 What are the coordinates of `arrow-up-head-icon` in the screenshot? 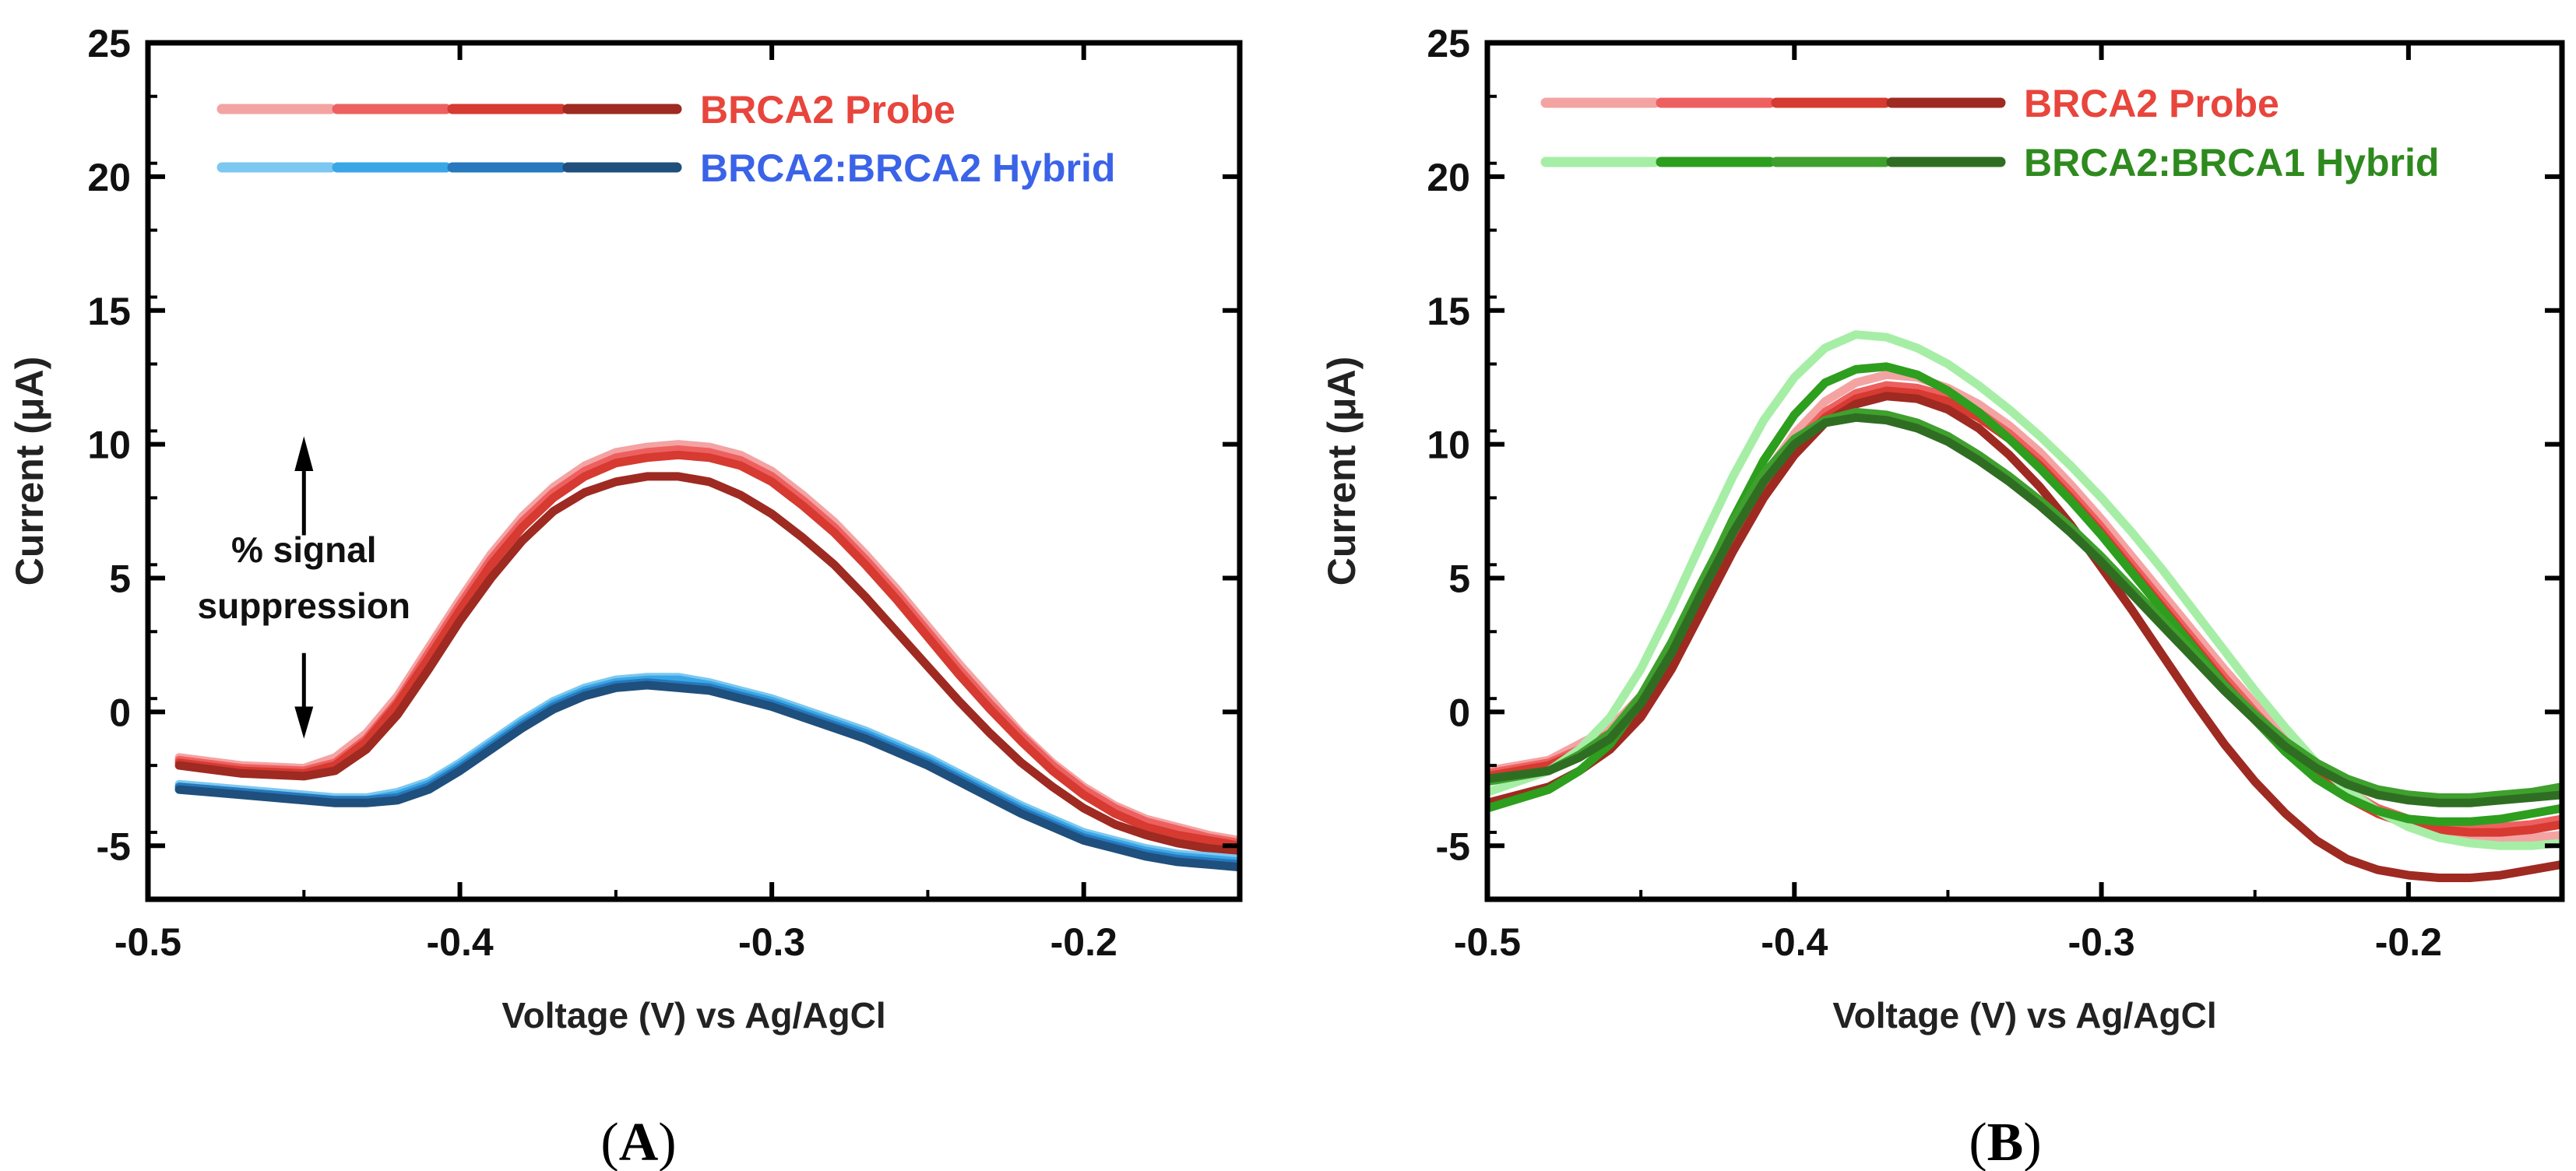 It's located at (304, 454).